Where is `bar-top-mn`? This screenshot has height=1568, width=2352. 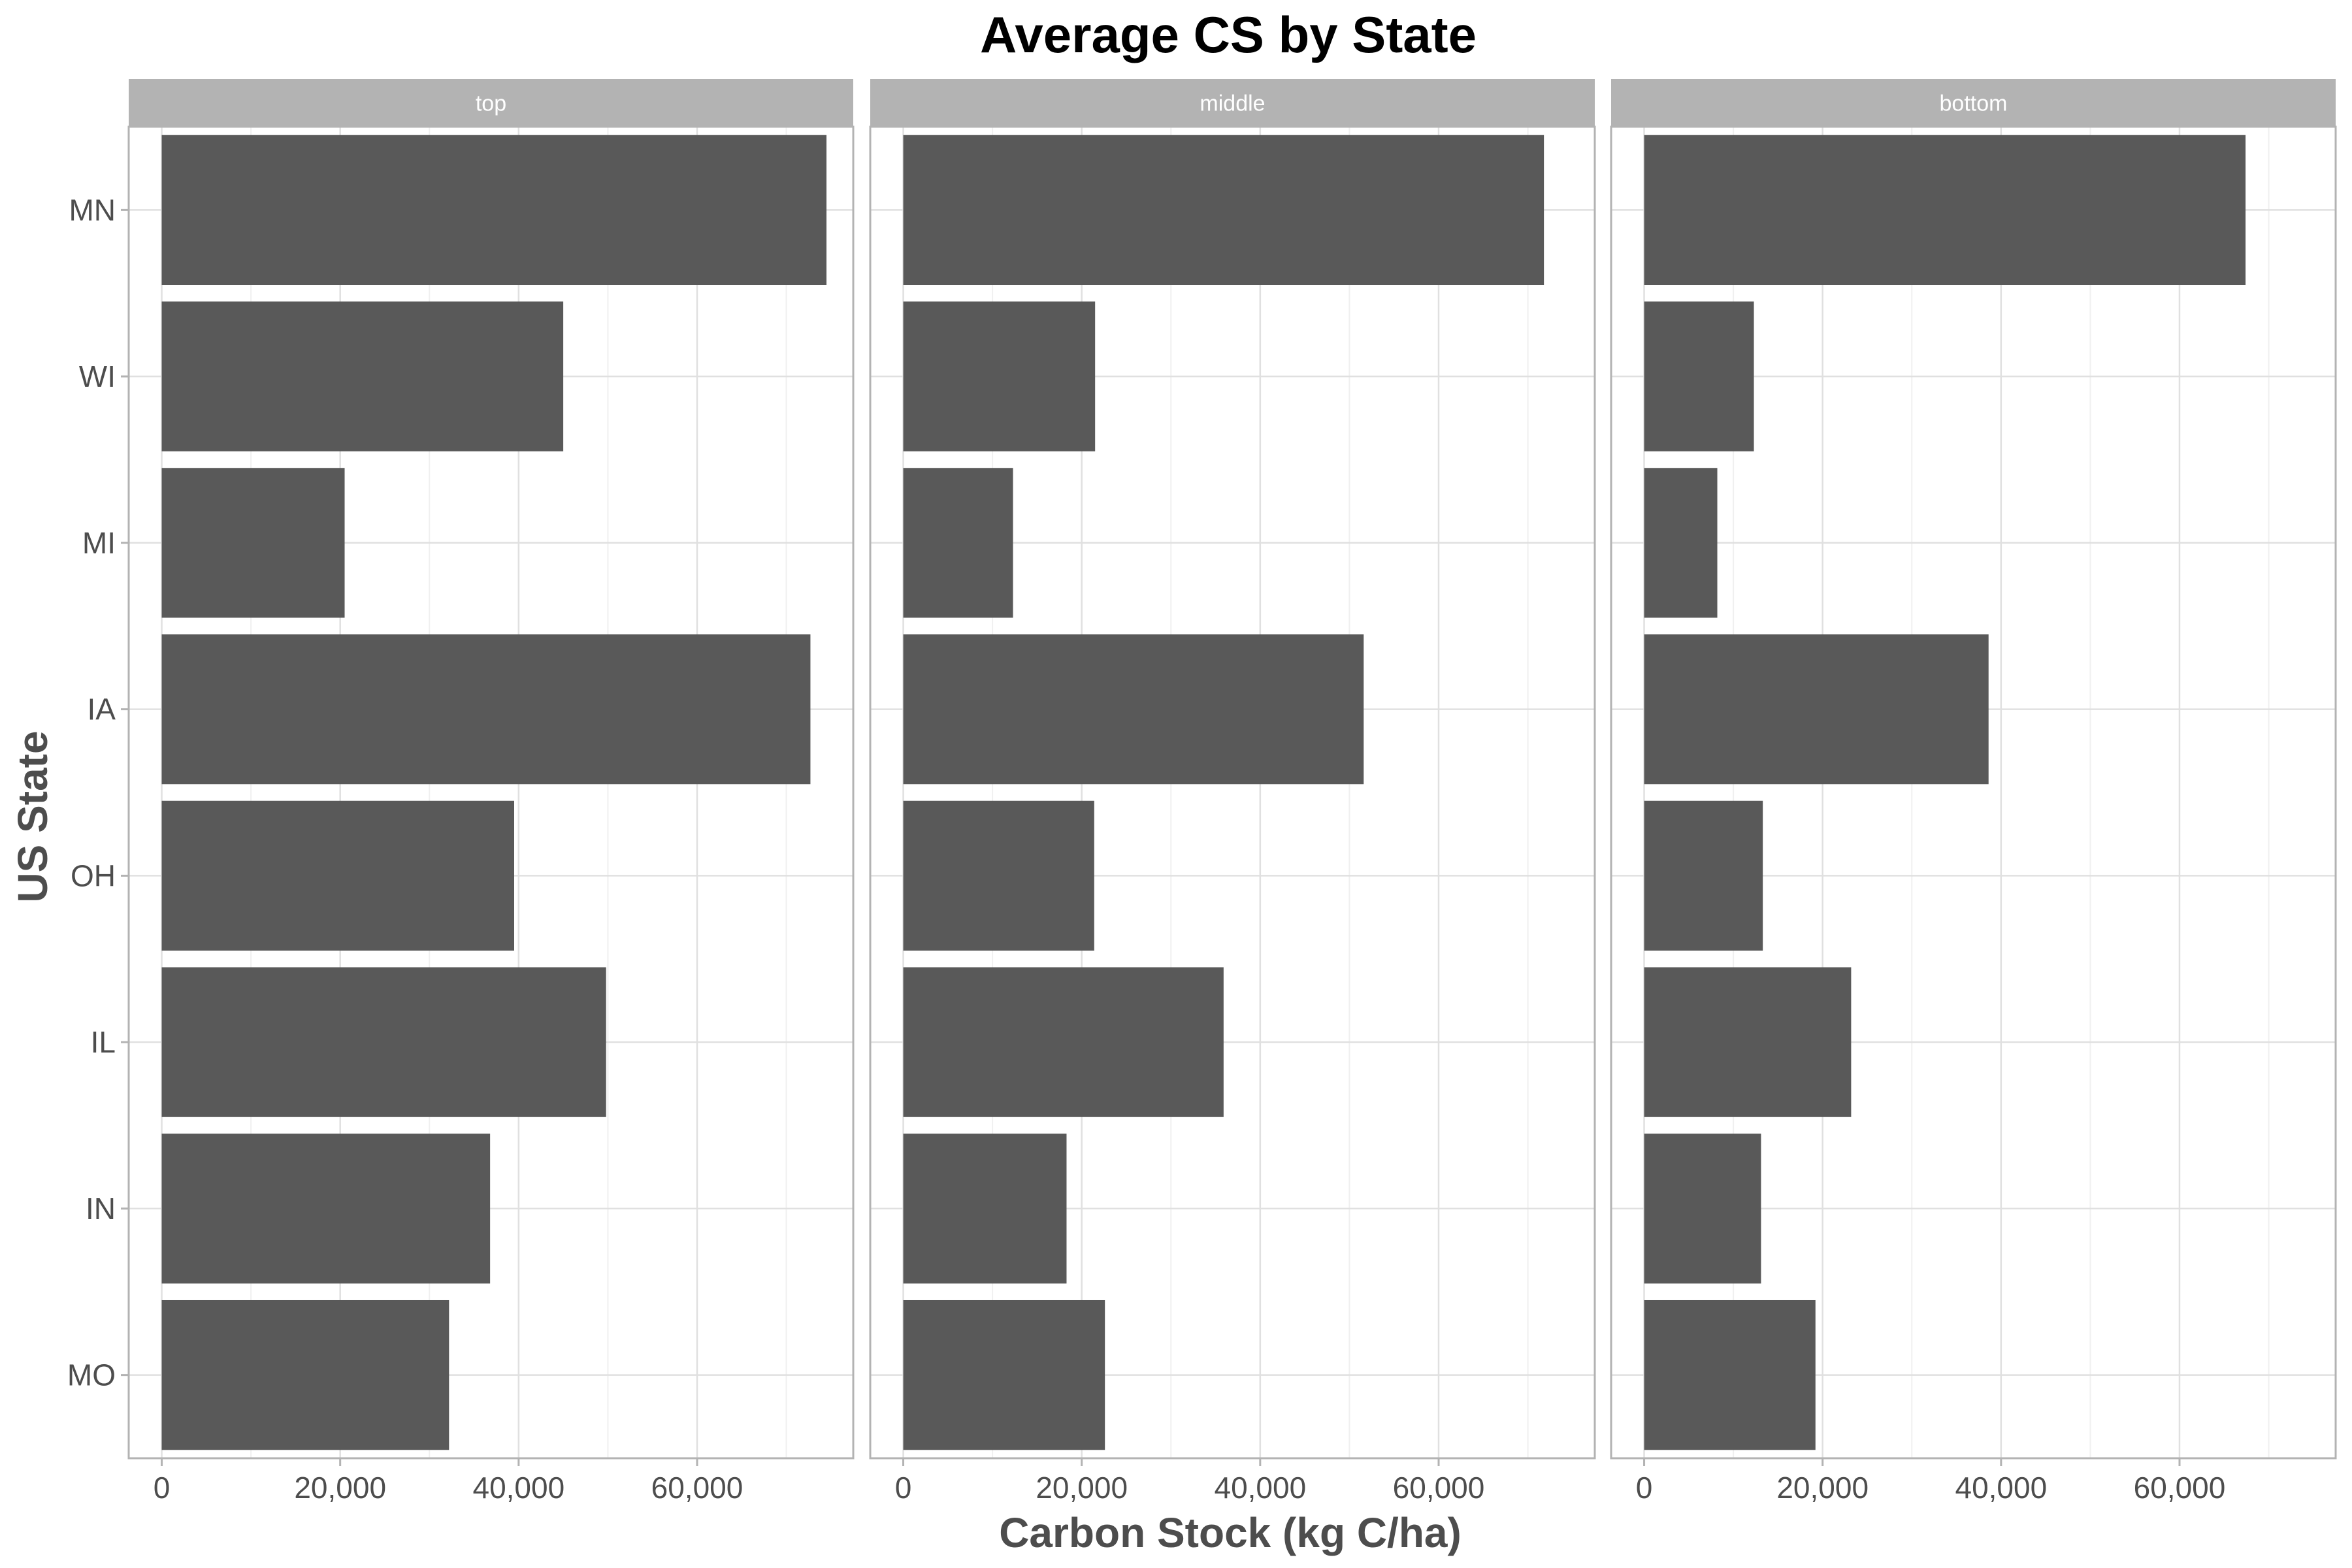 bar-top-mn is located at coordinates (494, 210).